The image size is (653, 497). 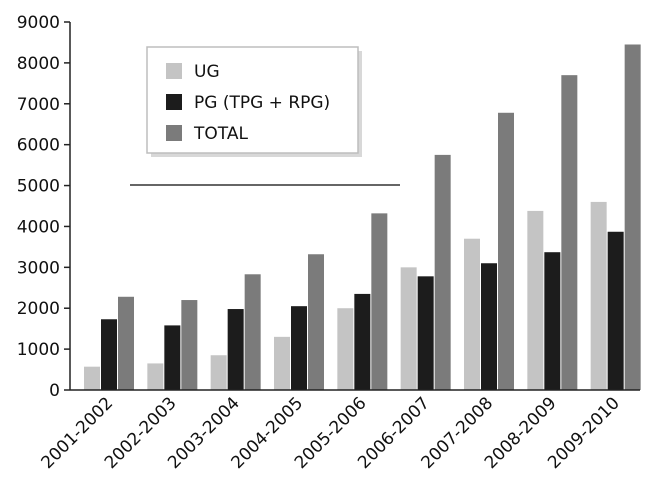 What do you see at coordinates (362, 341) in the screenshot?
I see `bar-pg-2005-2006` at bounding box center [362, 341].